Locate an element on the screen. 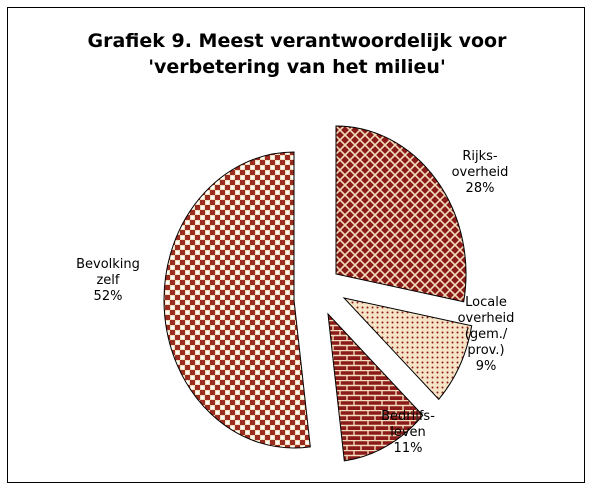 The width and height of the screenshot is (594, 490). slice-category-label: Bevolking is located at coordinates (108, 264).